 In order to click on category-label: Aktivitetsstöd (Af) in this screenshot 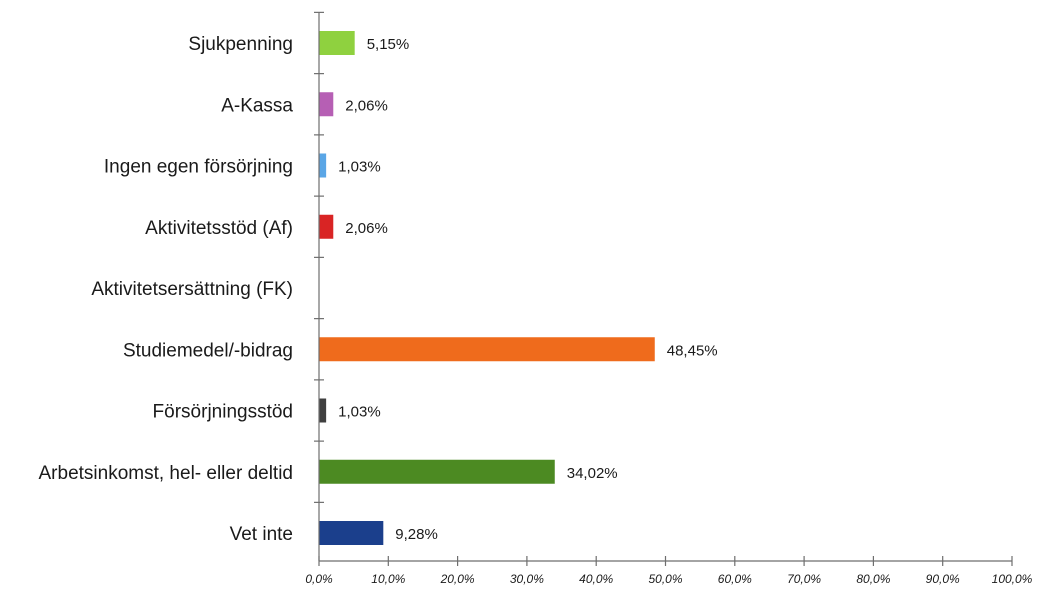, I will do `click(219, 228)`.